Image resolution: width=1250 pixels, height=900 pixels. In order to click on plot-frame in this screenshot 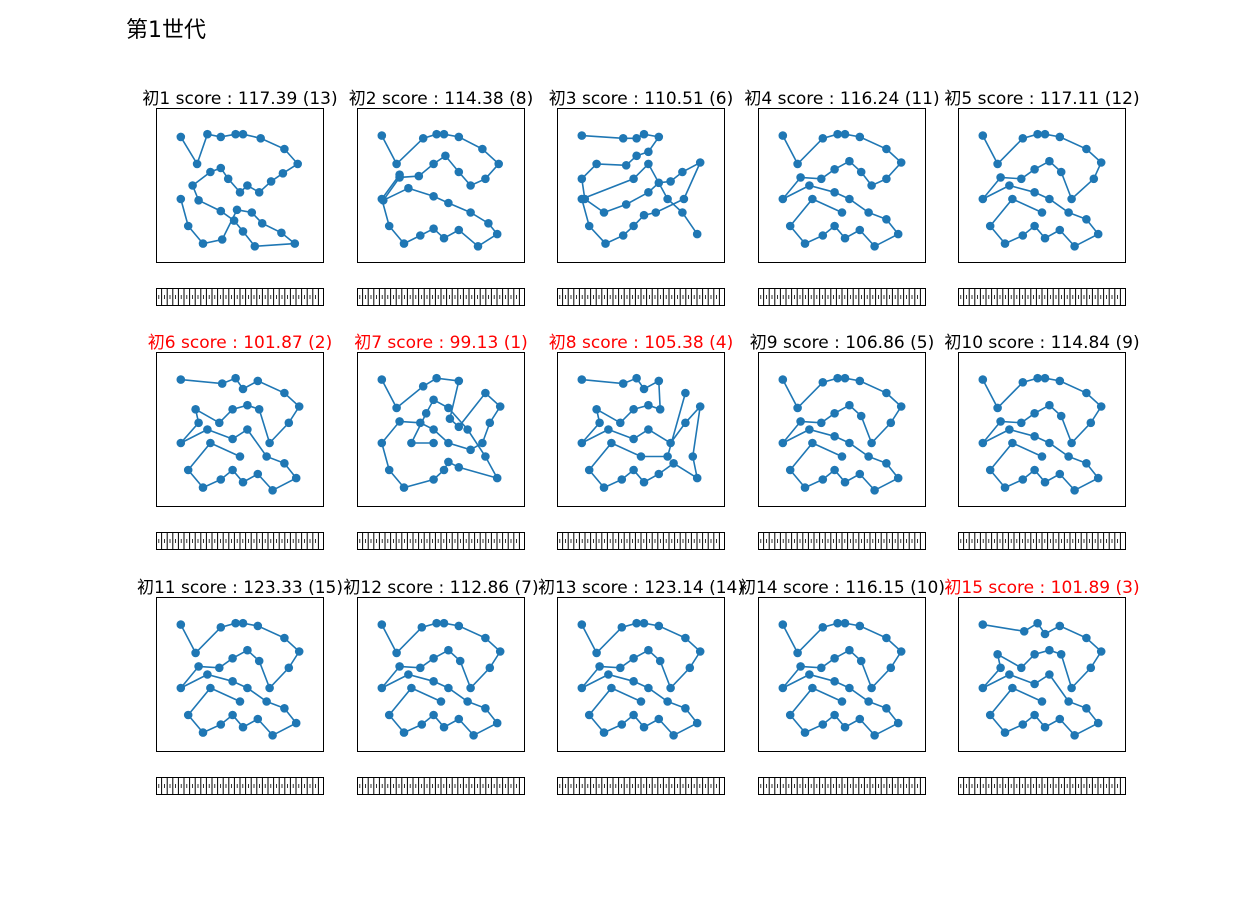, I will do `click(240, 185)`.